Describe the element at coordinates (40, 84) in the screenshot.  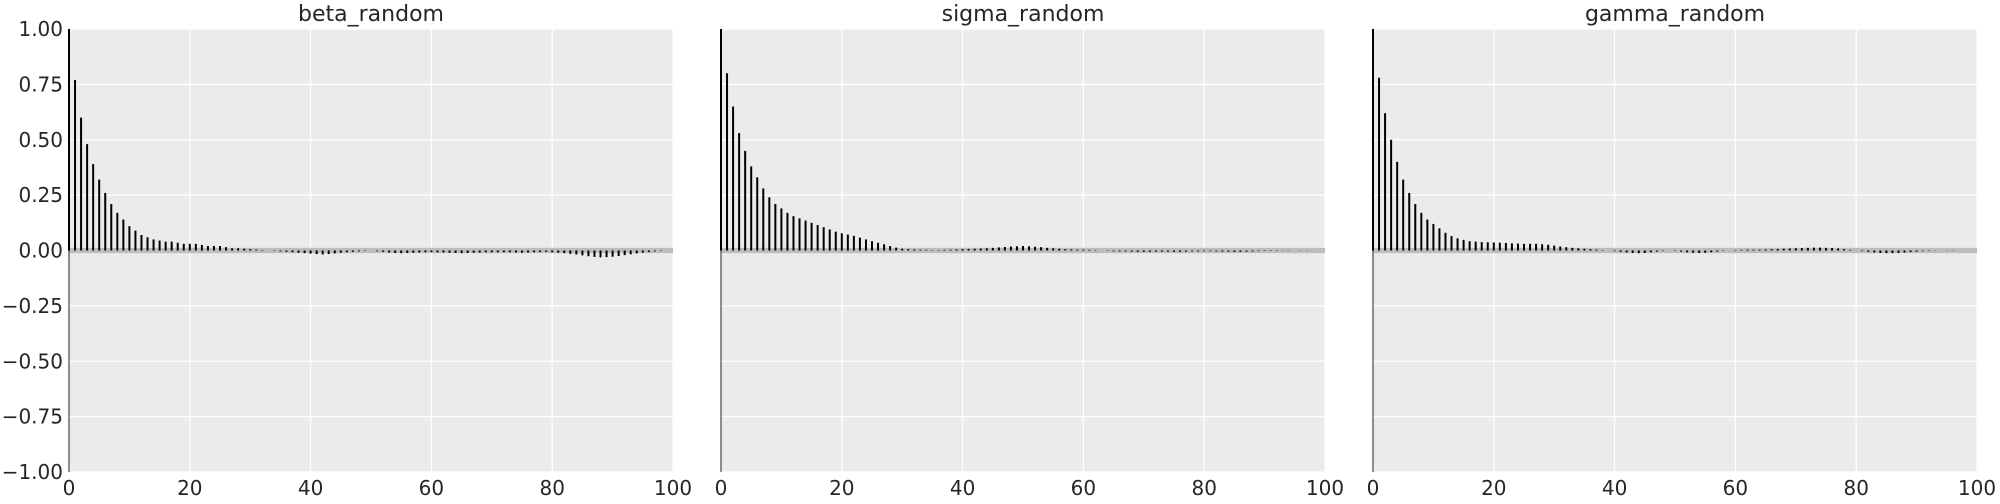
I see `y-tick-label: 0.75` at that location.